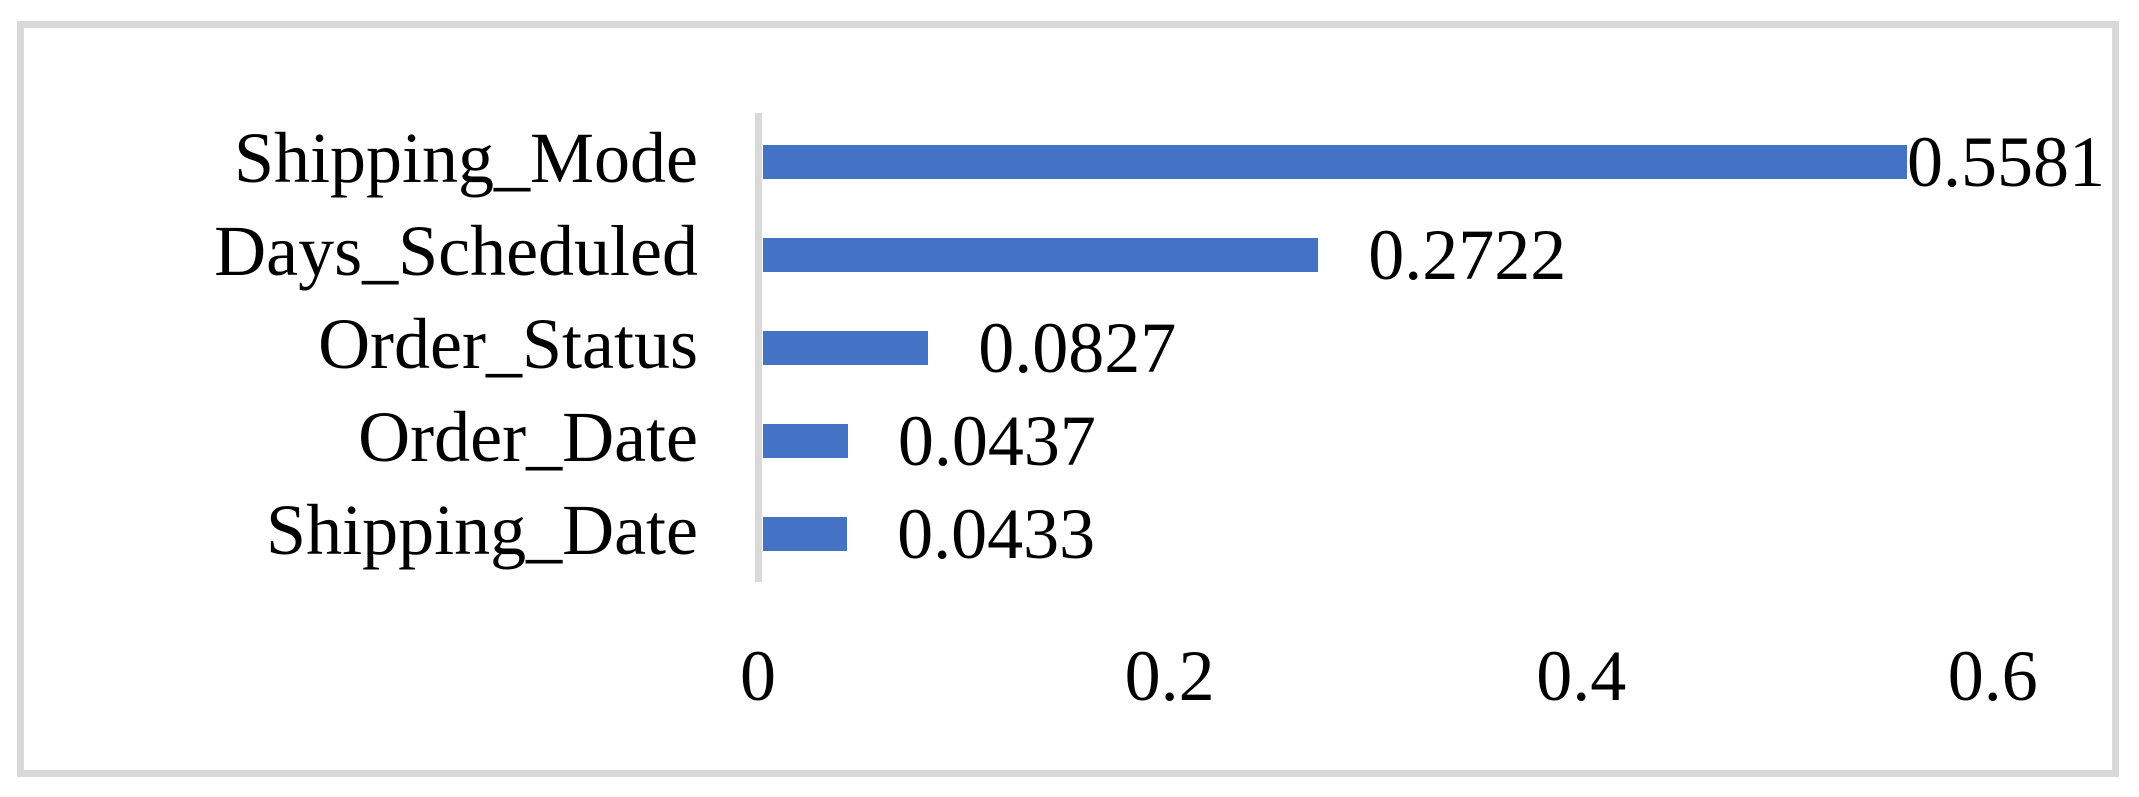  I want to click on value-label-shipping_mode: 0.5581, so click(2006, 162).